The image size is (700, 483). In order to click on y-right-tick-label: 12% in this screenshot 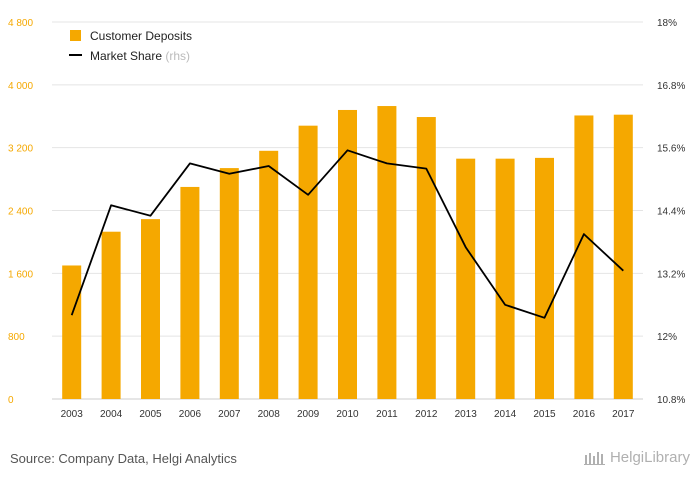, I will do `click(667, 337)`.